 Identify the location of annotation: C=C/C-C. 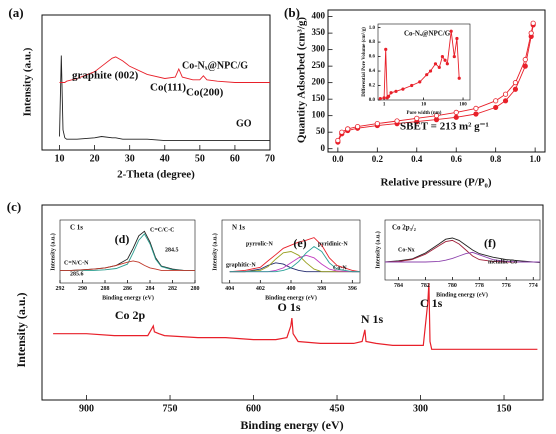
(162, 230).